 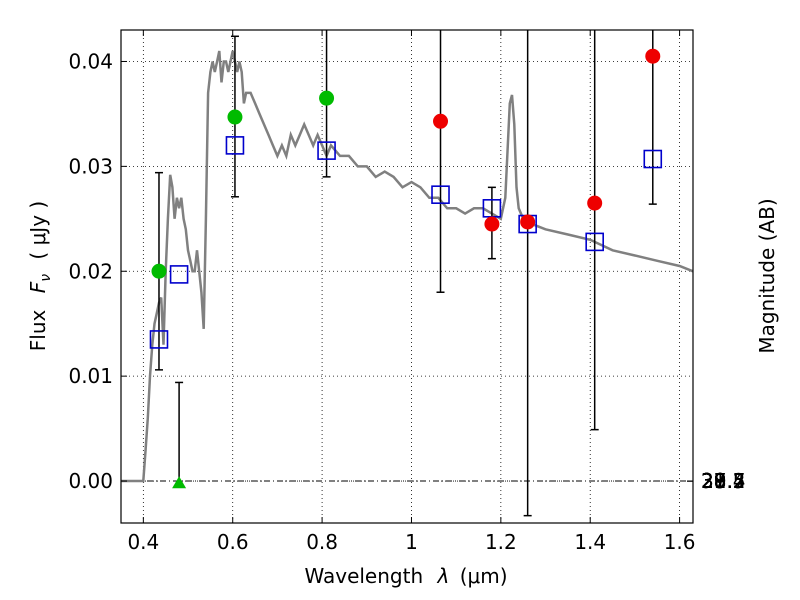 What do you see at coordinates (90, 166) in the screenshot?
I see `y-tick-label: 0.03` at bounding box center [90, 166].